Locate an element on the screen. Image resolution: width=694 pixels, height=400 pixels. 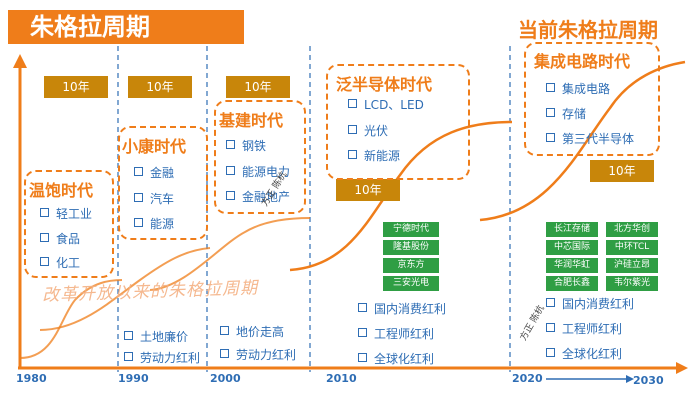
current-cycle-title: 当前朱格拉周期 is located at coordinates (588, 30).